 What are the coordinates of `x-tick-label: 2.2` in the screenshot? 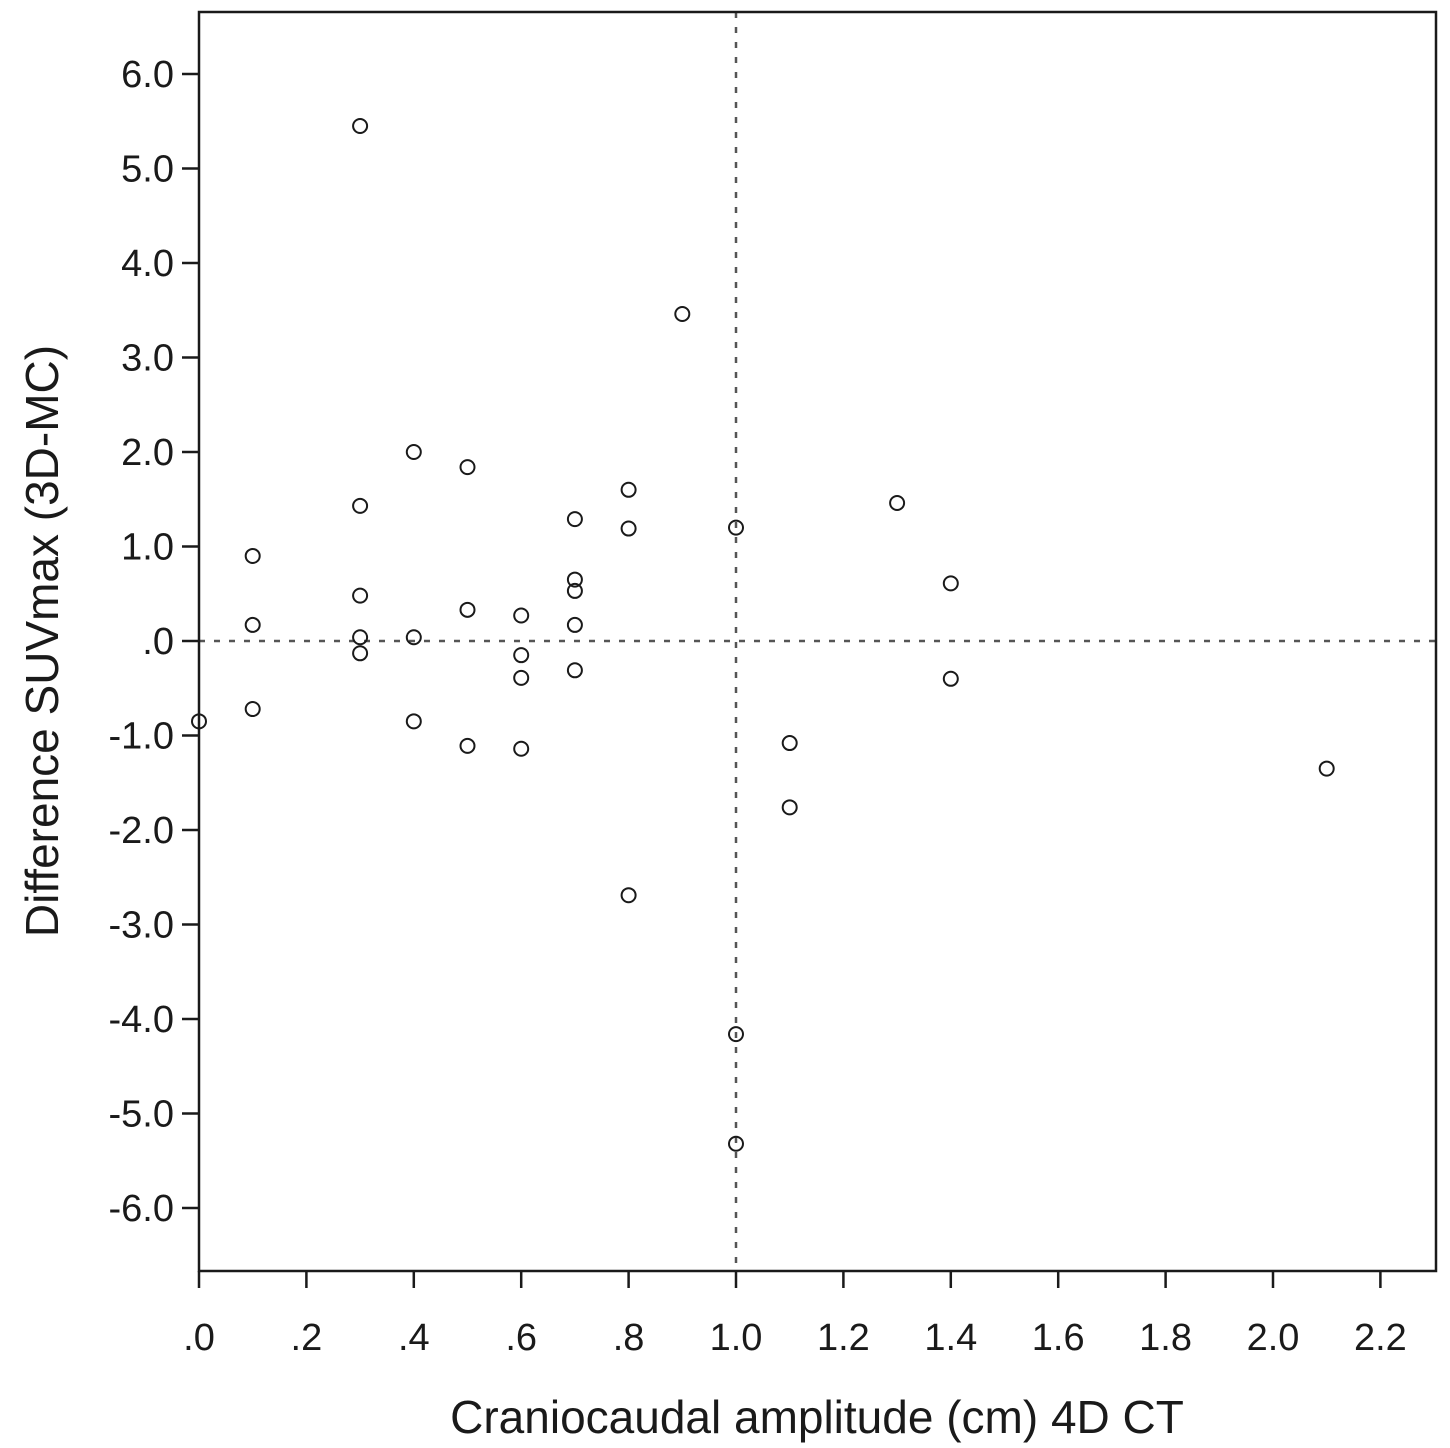 It's located at (1380, 1338).